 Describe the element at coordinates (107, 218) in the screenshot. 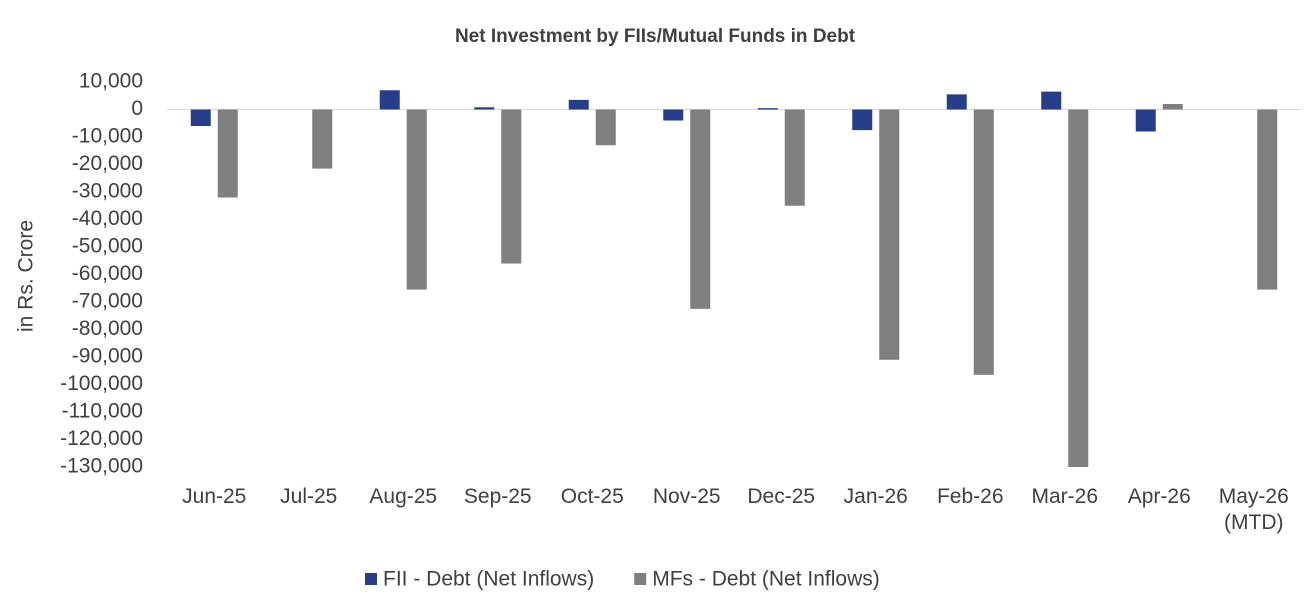

I see `y-tick-label: -40,000` at that location.